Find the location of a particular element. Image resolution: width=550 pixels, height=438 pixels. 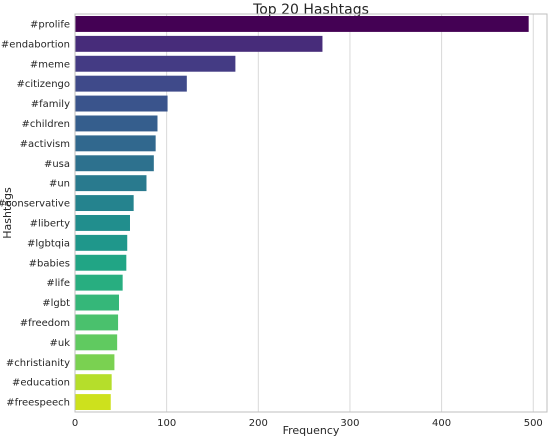

category-label: #citizengo is located at coordinates (43, 84).